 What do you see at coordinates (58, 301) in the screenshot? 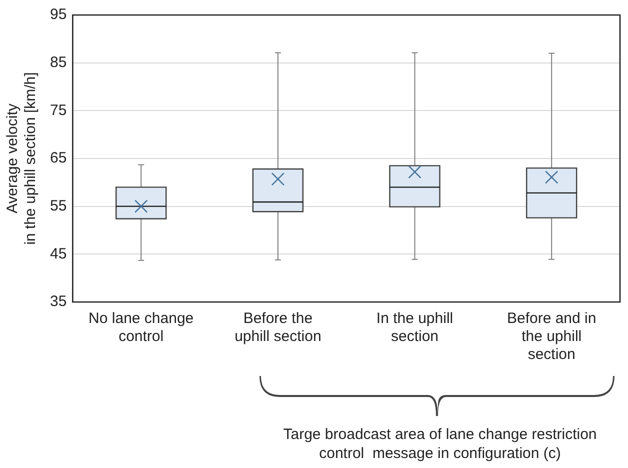
I see `y-tick-label: 35` at bounding box center [58, 301].